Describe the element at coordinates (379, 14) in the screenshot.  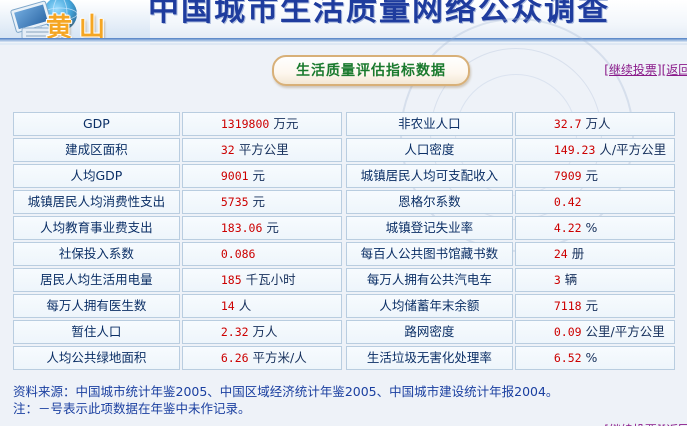
I see `page-title: 中国城市生活质量网络公众调查` at that location.